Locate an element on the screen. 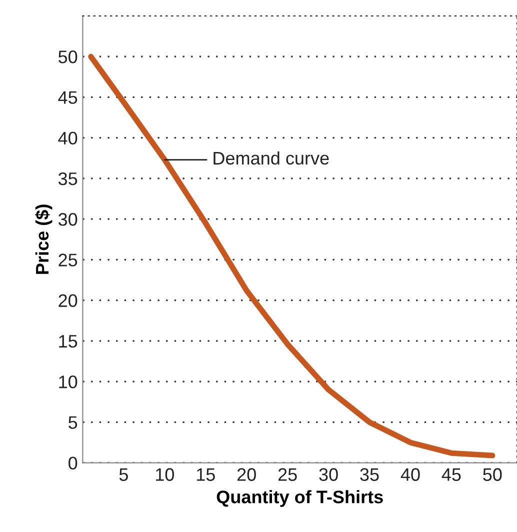 The width and height of the screenshot is (517, 532). x-tick-label: 45 is located at coordinates (451, 474).